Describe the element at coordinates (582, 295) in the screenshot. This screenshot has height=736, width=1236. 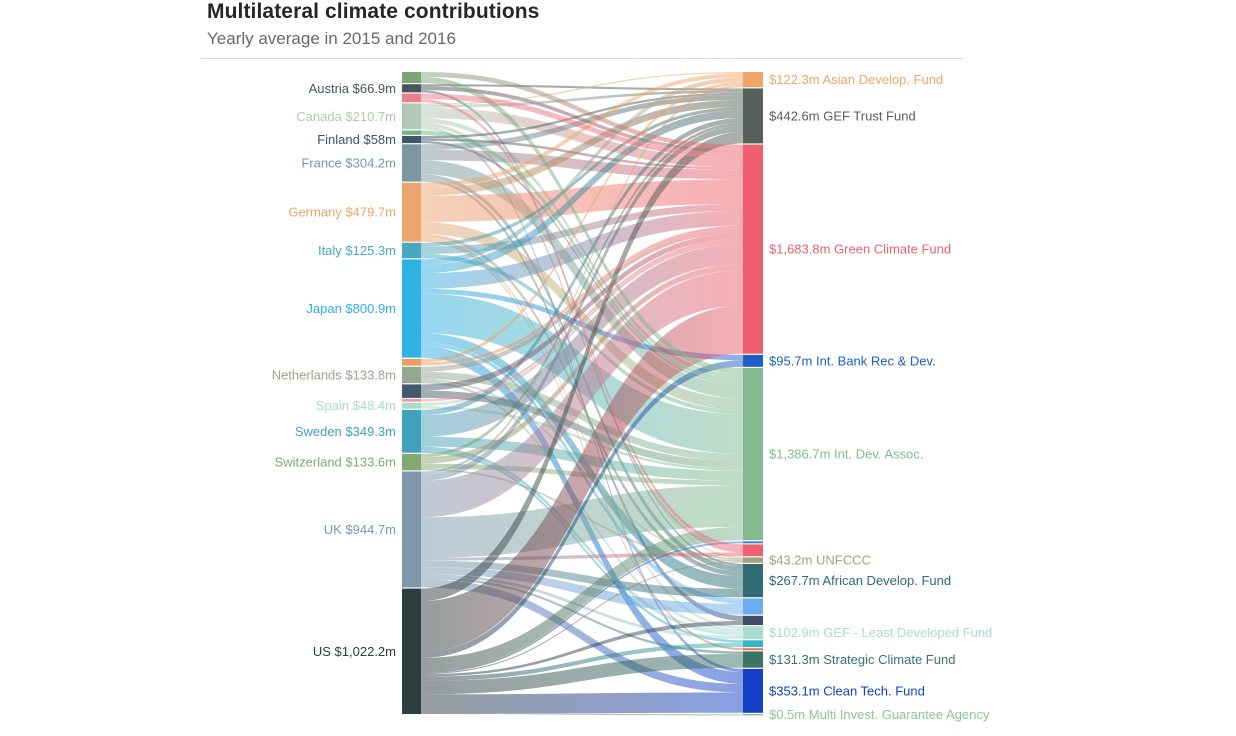
I see `sankey-link-l-unk4-gcf` at that location.